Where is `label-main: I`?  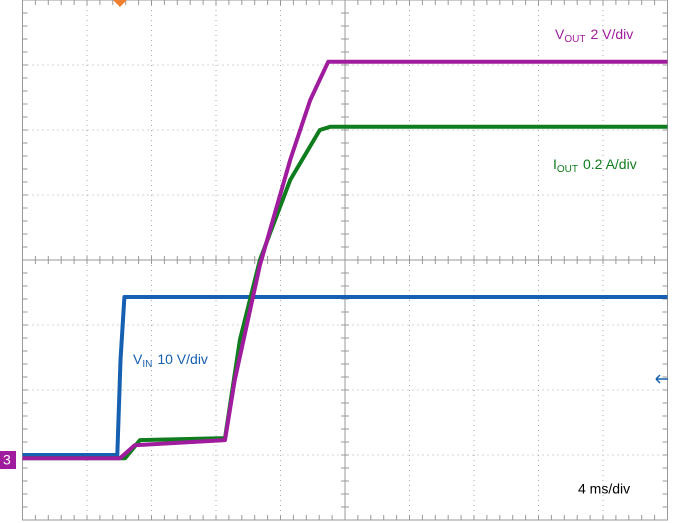 label-main: I is located at coordinates (555, 164).